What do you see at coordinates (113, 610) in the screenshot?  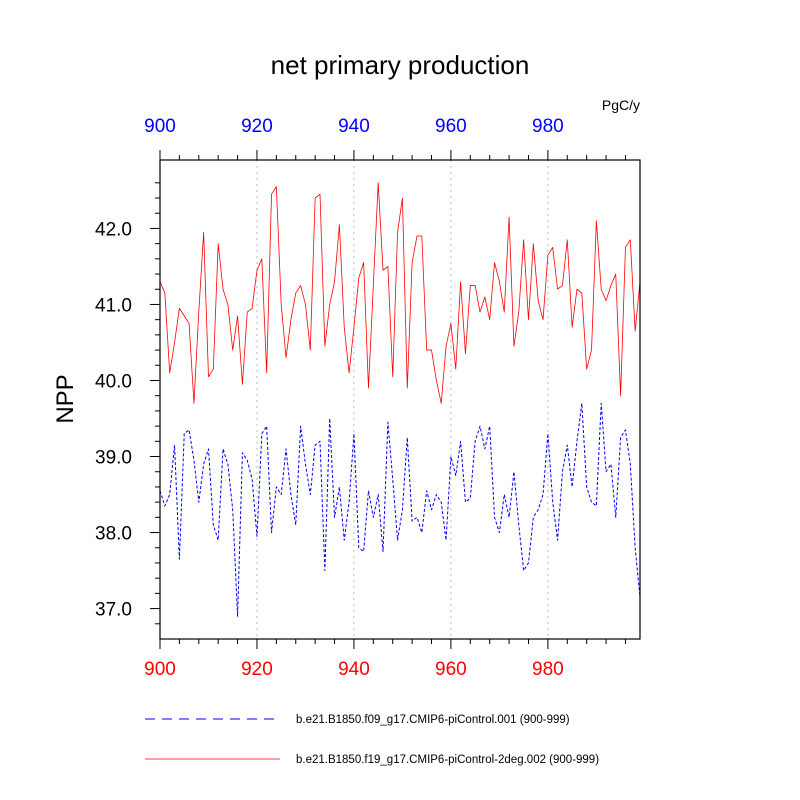 I see `y-tick-label-37.0: 37.0` at bounding box center [113, 610].